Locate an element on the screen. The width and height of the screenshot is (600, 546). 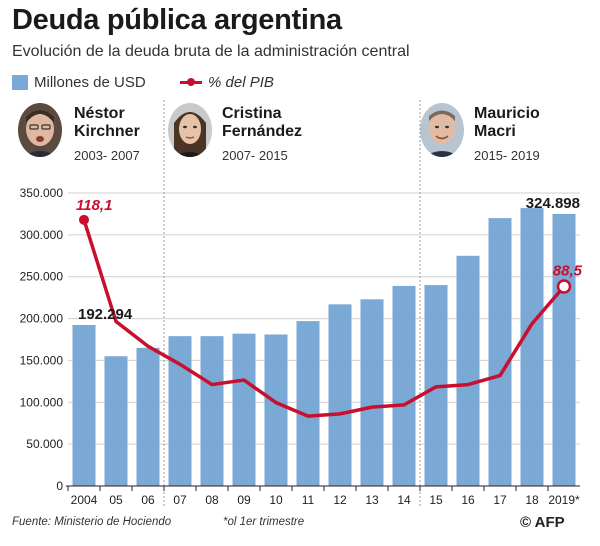
label-last-bar: 324.898 is located at coordinates (553, 203).